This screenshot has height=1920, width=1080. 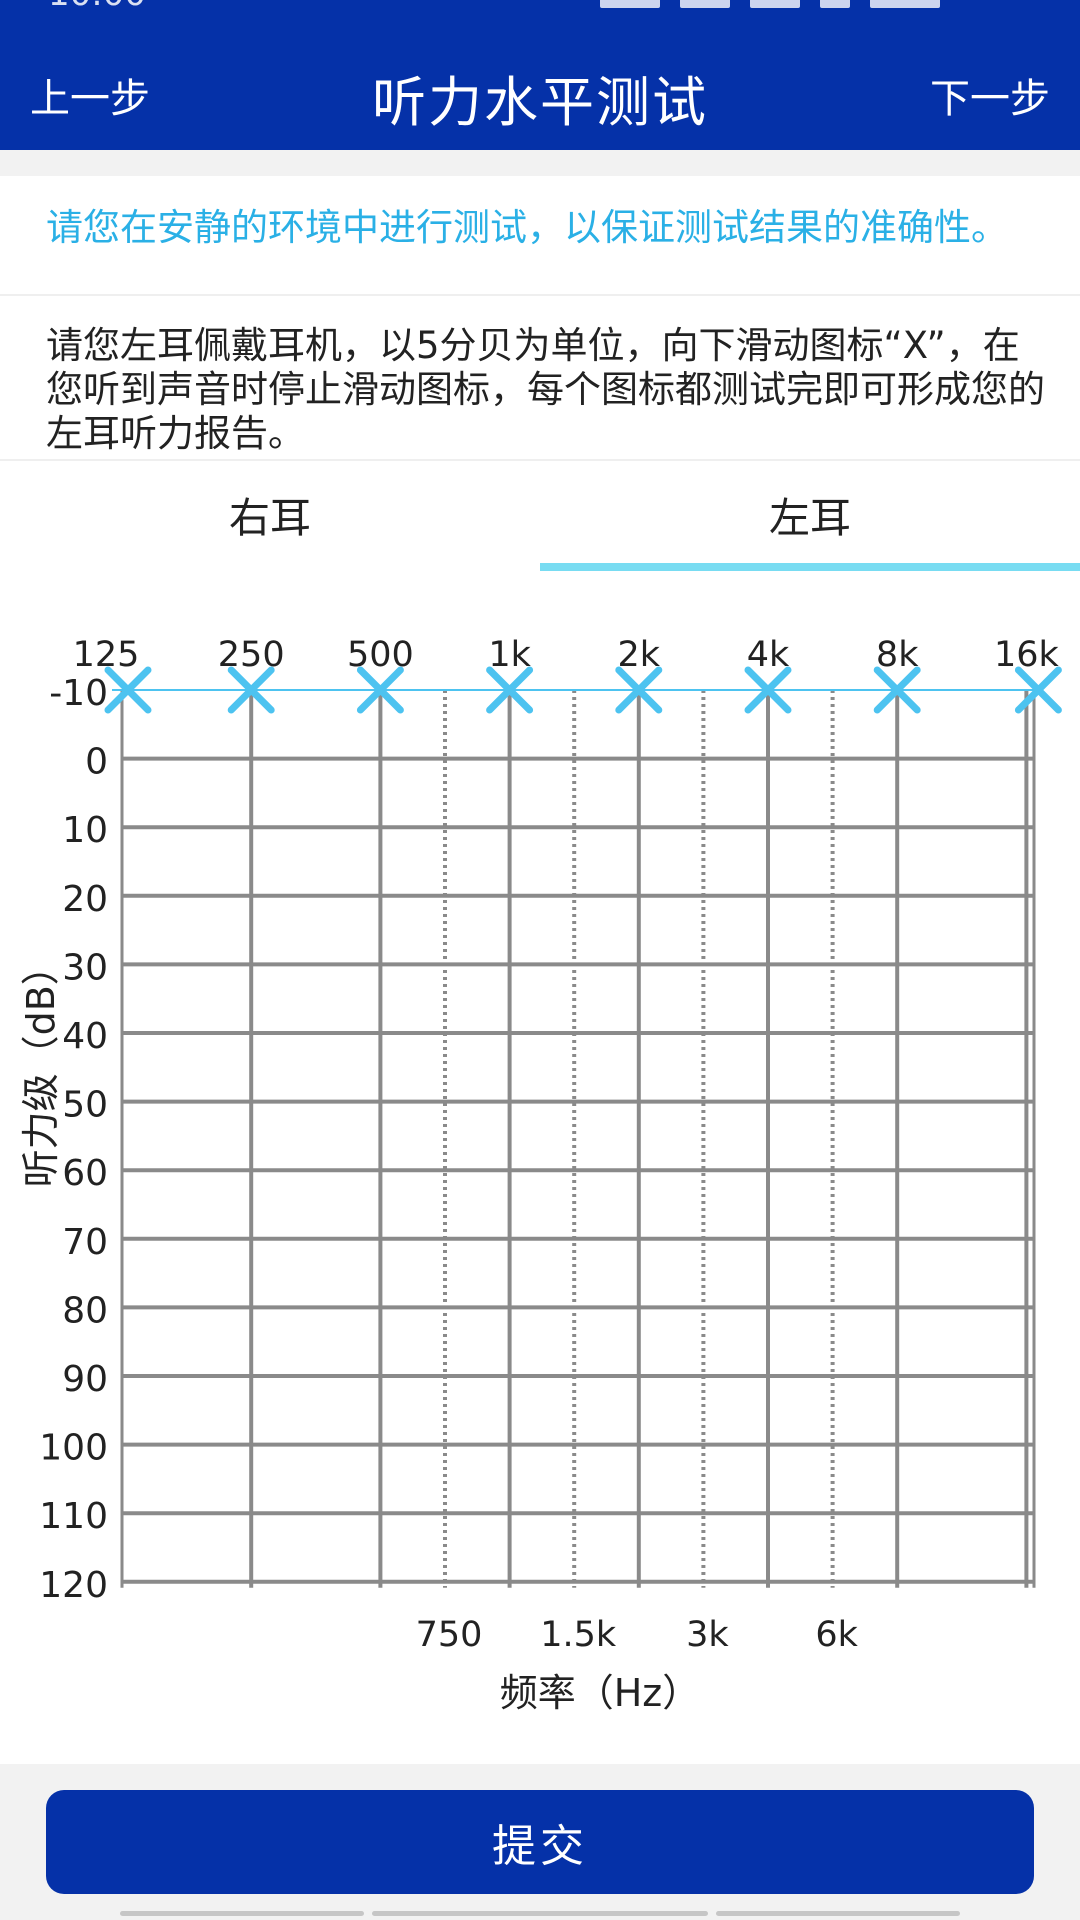 I want to click on y-tick-label: 30, so click(x=85, y=967).